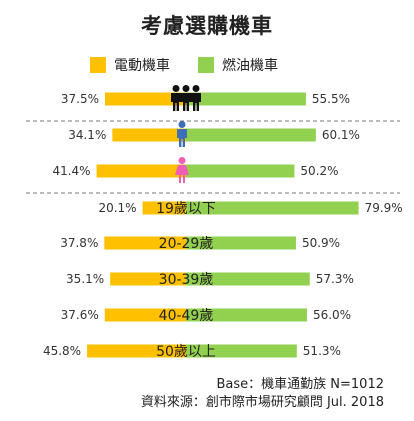  Describe the element at coordinates (262, 402) in the screenshot. I see `source-note: 資料來源：創市際市場研究顧問 Jul. 2018` at that location.